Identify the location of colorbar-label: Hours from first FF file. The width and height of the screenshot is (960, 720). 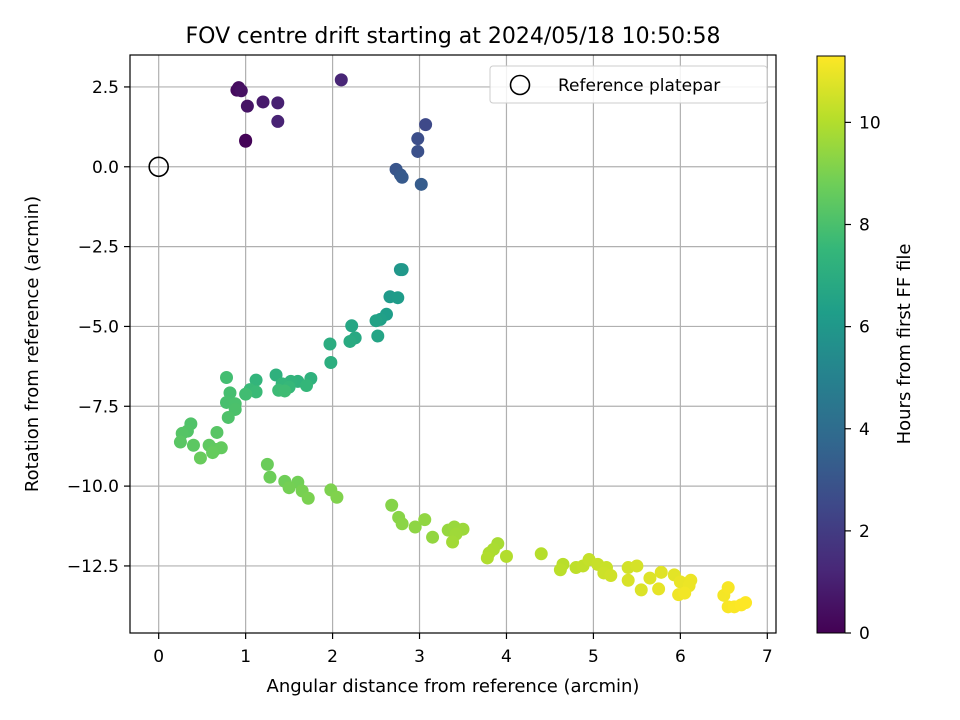
(904, 344).